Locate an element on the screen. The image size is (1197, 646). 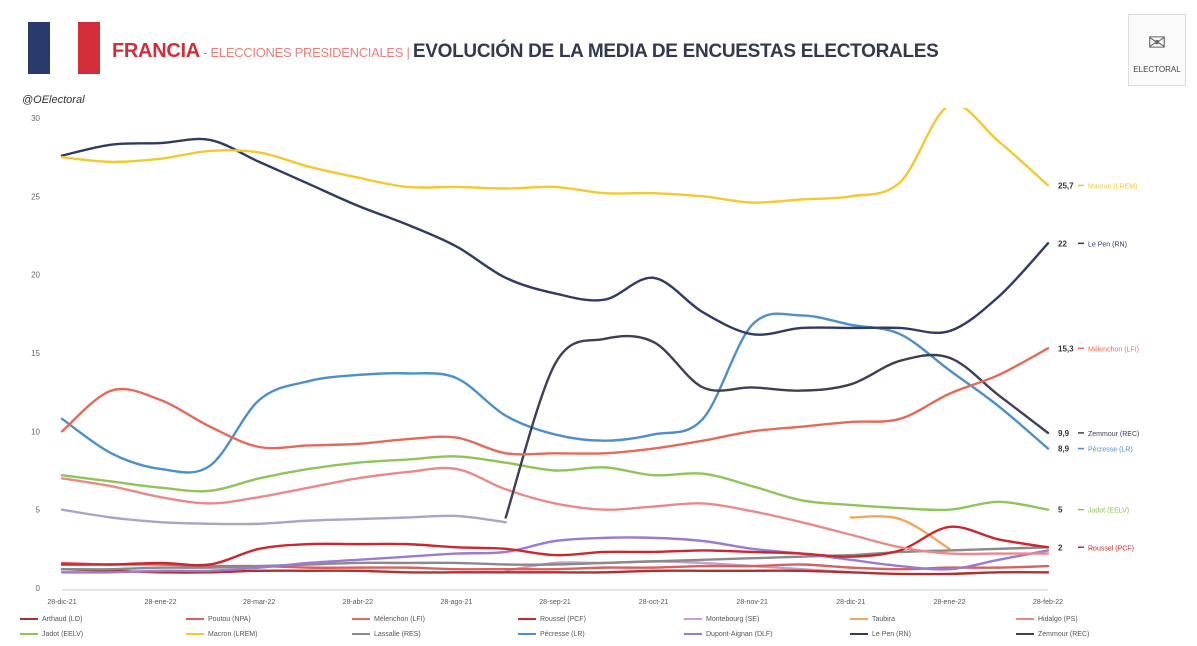
end-value-m-lenchon-lfi: 15,3 is located at coordinates (1066, 348).